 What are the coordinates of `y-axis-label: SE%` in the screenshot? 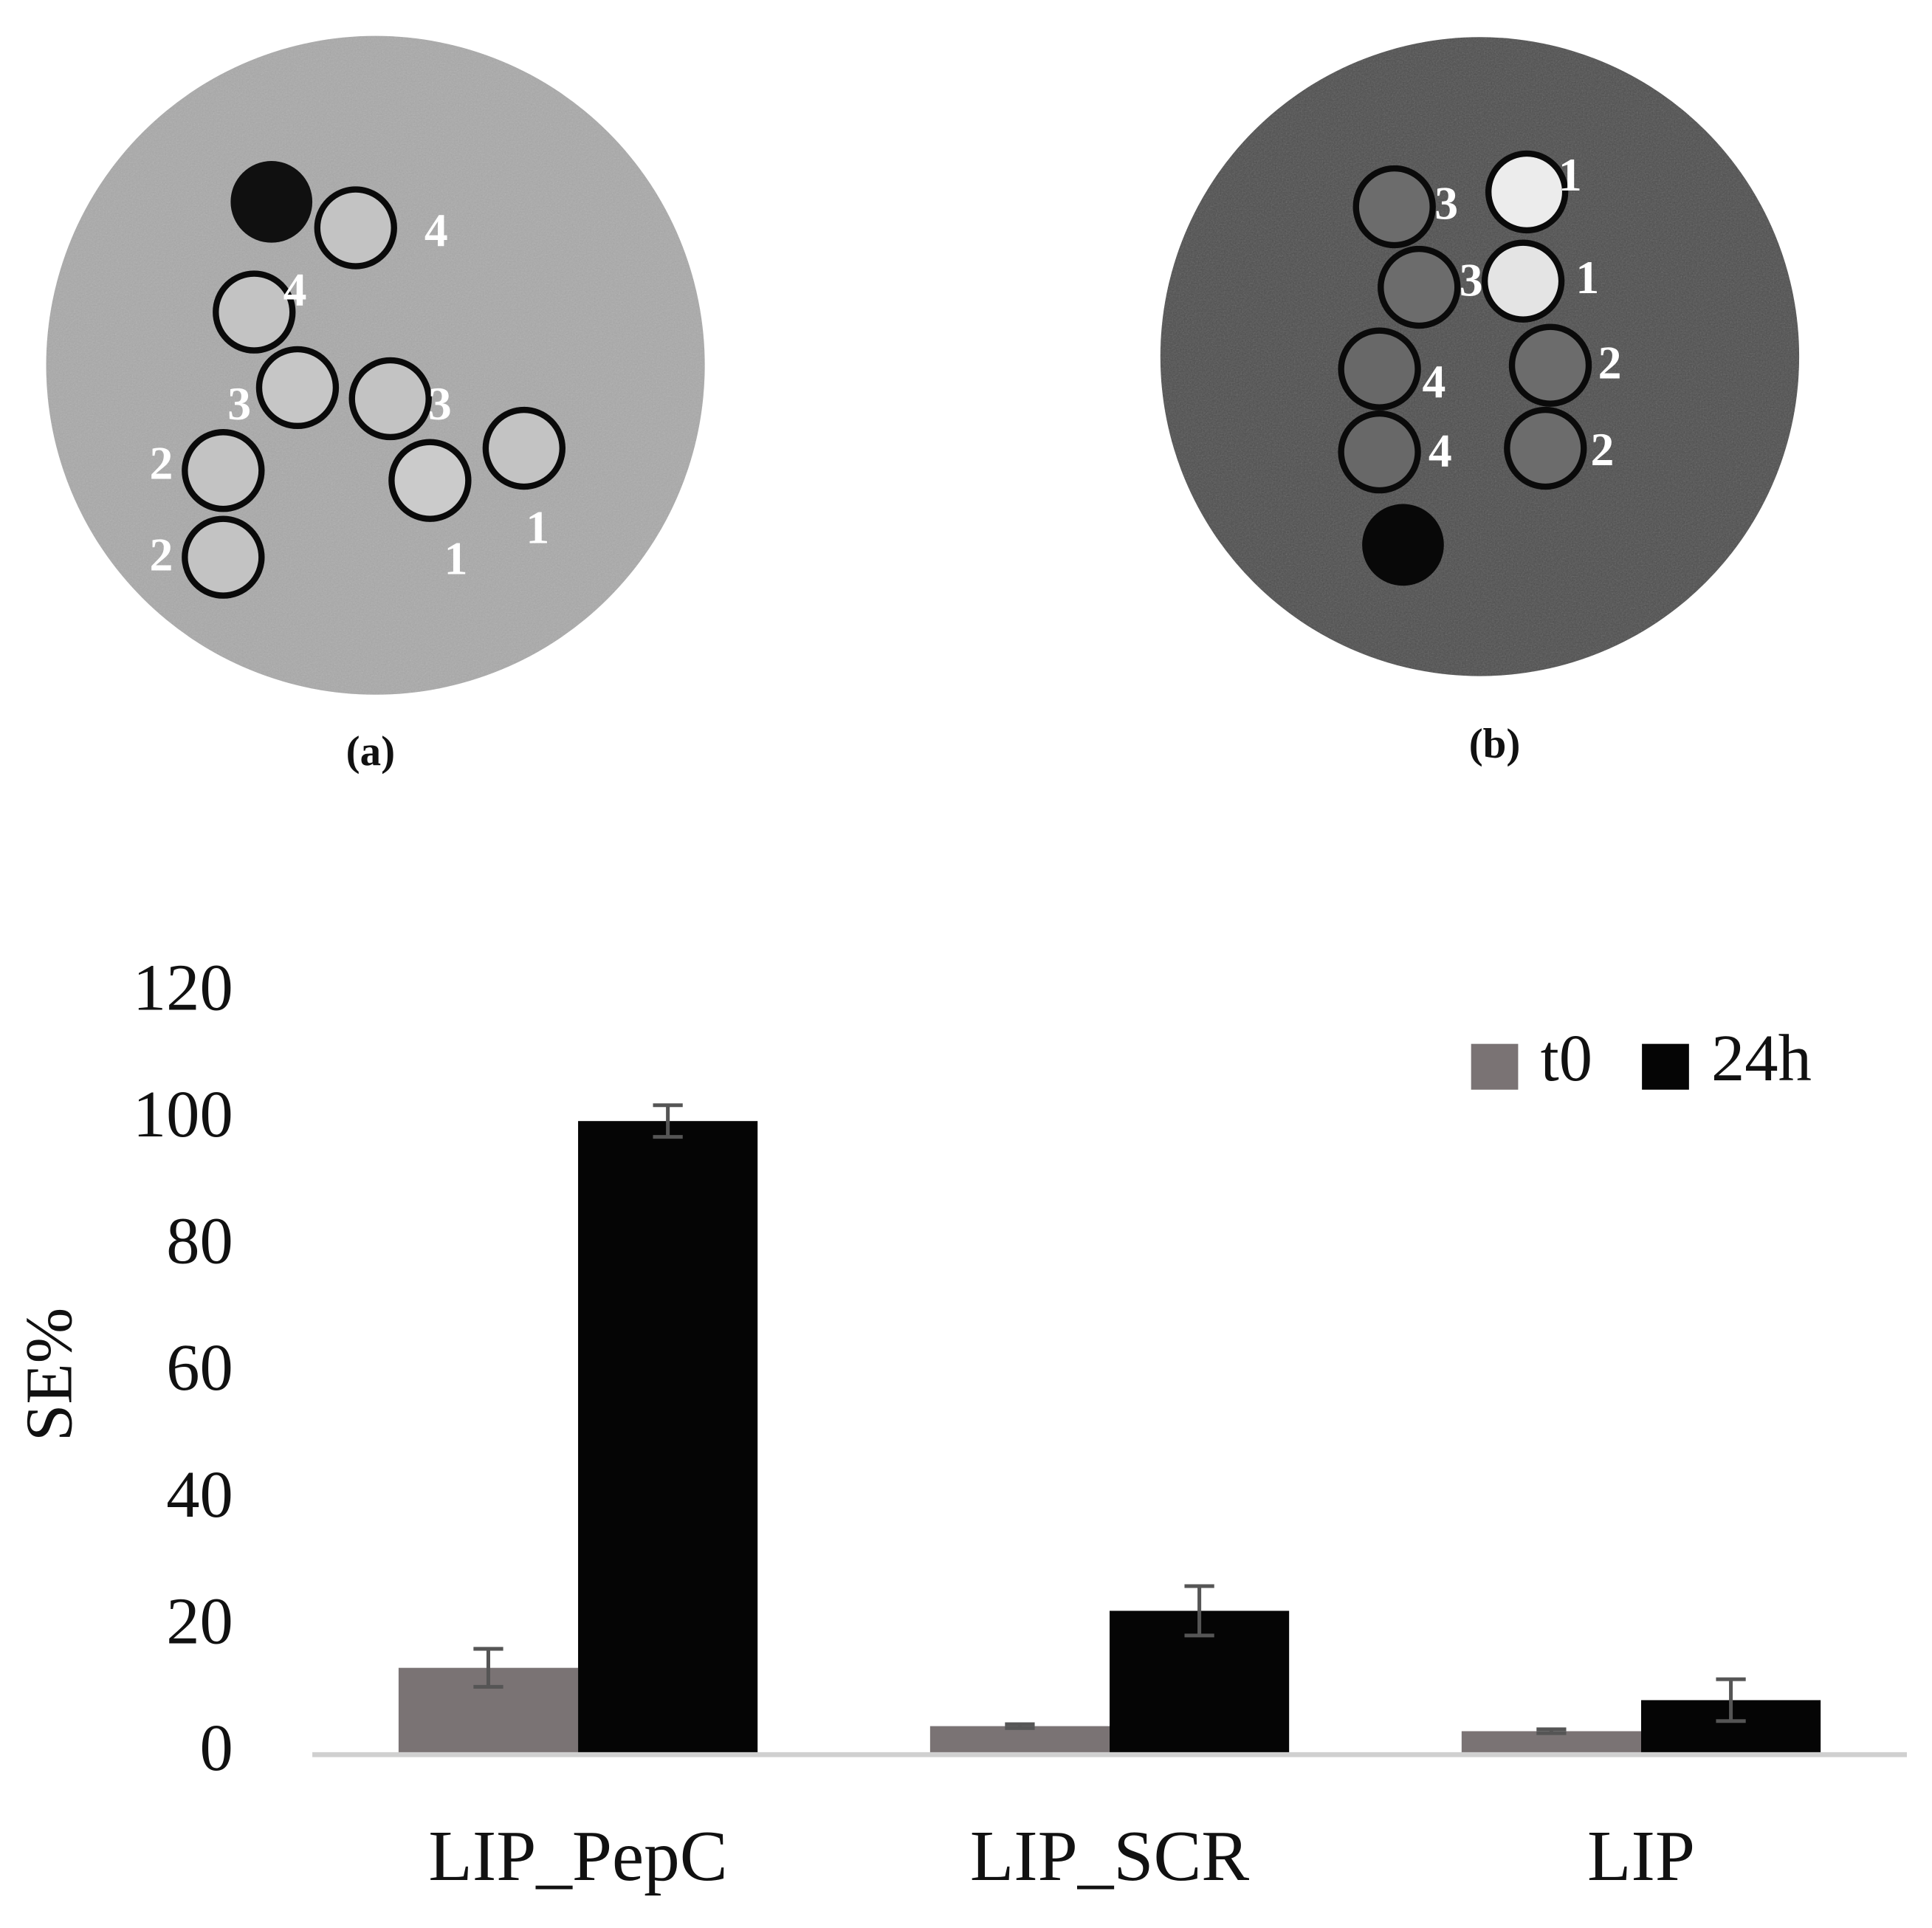 It's located at (49, 1375).